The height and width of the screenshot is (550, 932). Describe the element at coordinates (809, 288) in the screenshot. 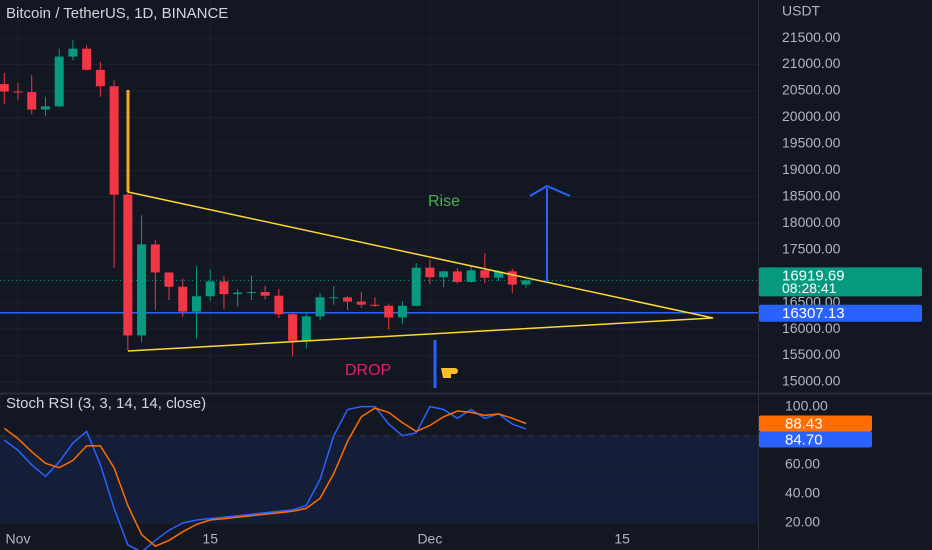

I see `countdown-label: 08:28:41` at that location.